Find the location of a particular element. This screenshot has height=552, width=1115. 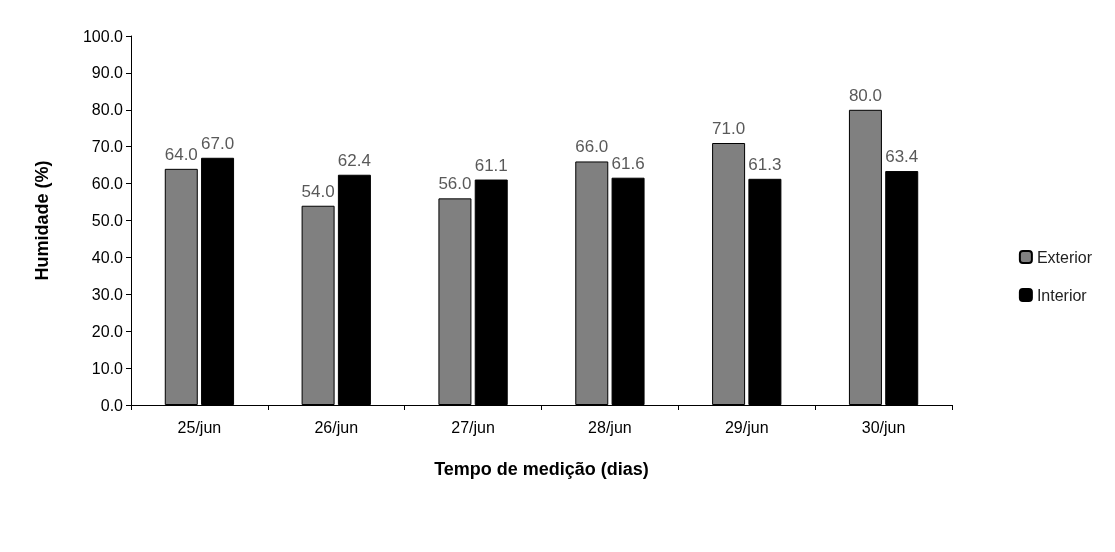

y-tick-label: 10.0 is located at coordinates (107, 368).